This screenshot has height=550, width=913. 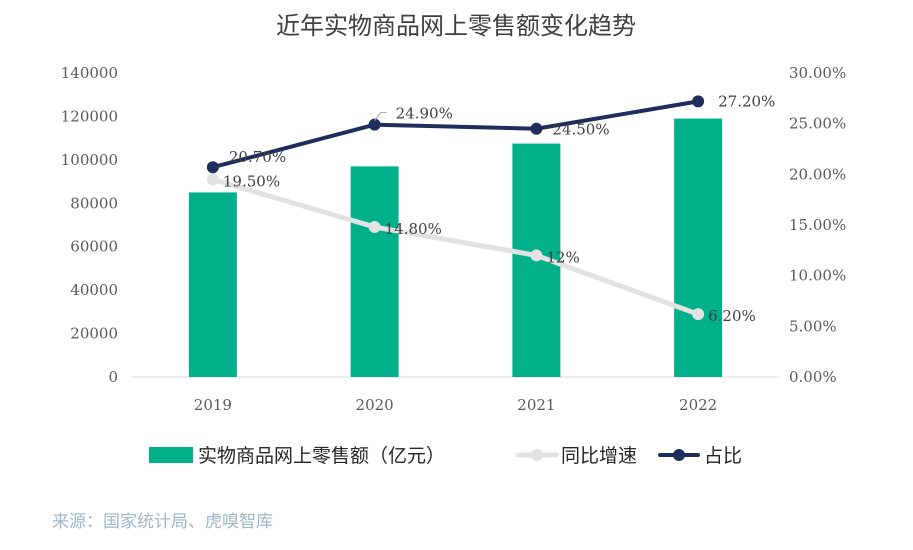 What do you see at coordinates (580, 130) in the screenshot?
I see `share-data-label: 24.50%` at bounding box center [580, 130].